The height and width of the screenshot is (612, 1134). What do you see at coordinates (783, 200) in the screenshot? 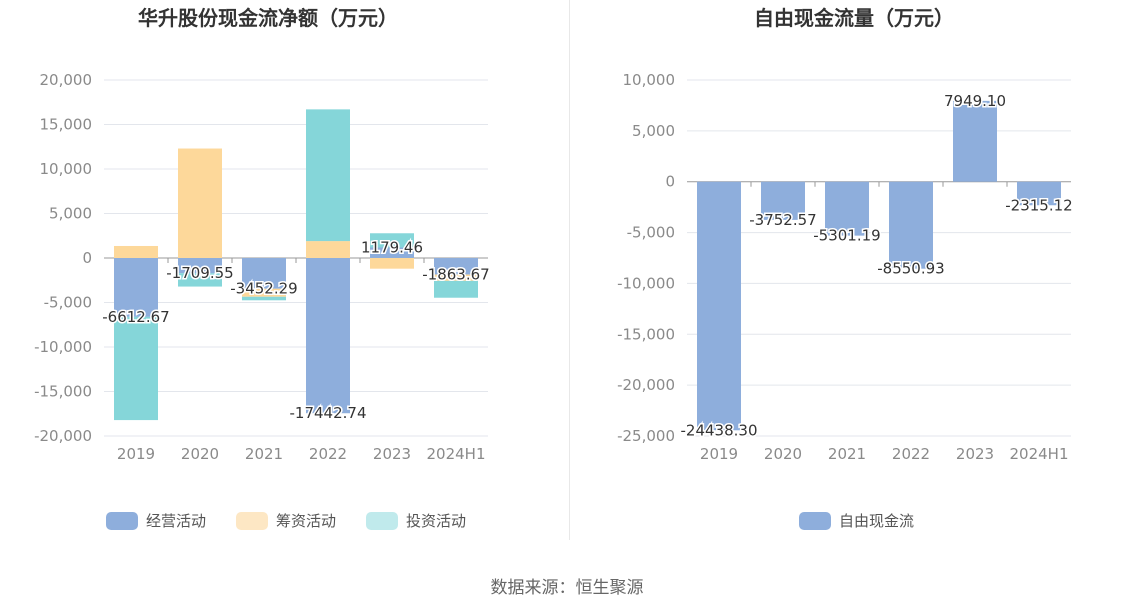
I see `bar-fcf-自由现金流-2020` at bounding box center [783, 200].